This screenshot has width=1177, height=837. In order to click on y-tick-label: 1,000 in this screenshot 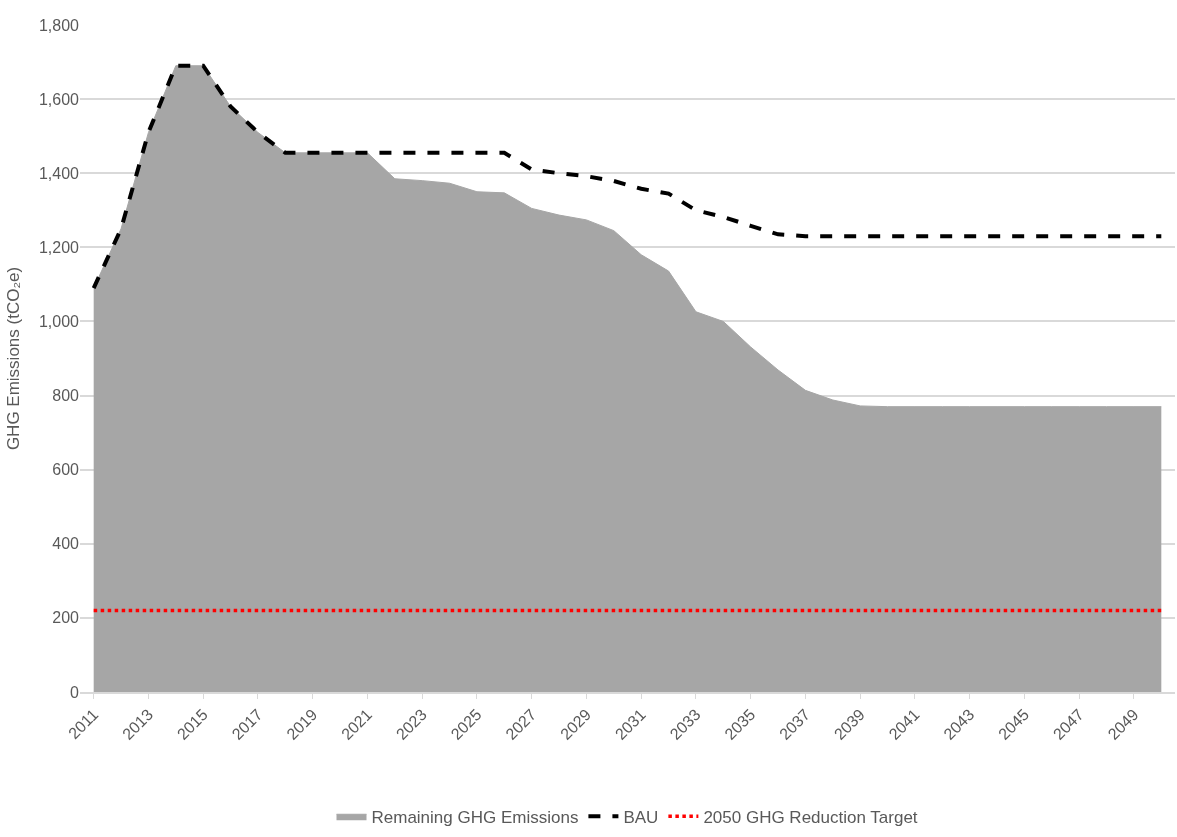, I will do `click(59, 322)`.